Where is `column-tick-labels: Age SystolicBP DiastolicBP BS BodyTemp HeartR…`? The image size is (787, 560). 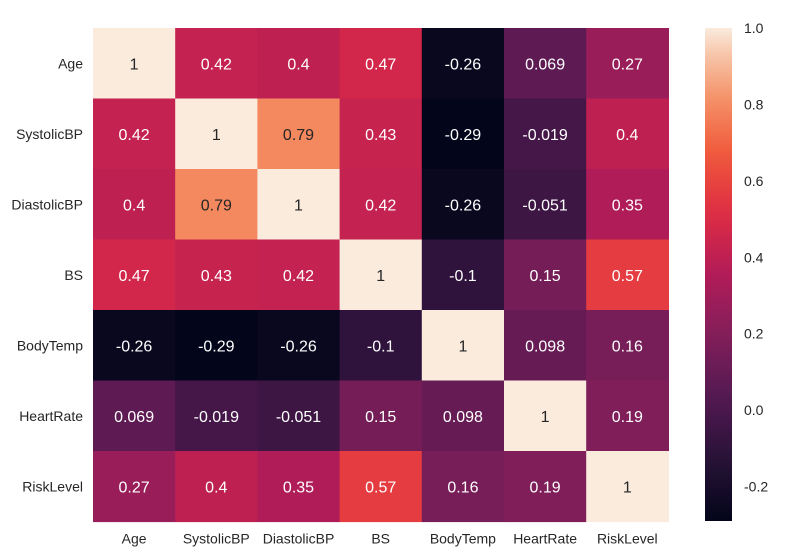 column-tick-labels: Age SystolicBP DiastolicBP BS BodyTemp HeartR… is located at coordinates (390, 539).